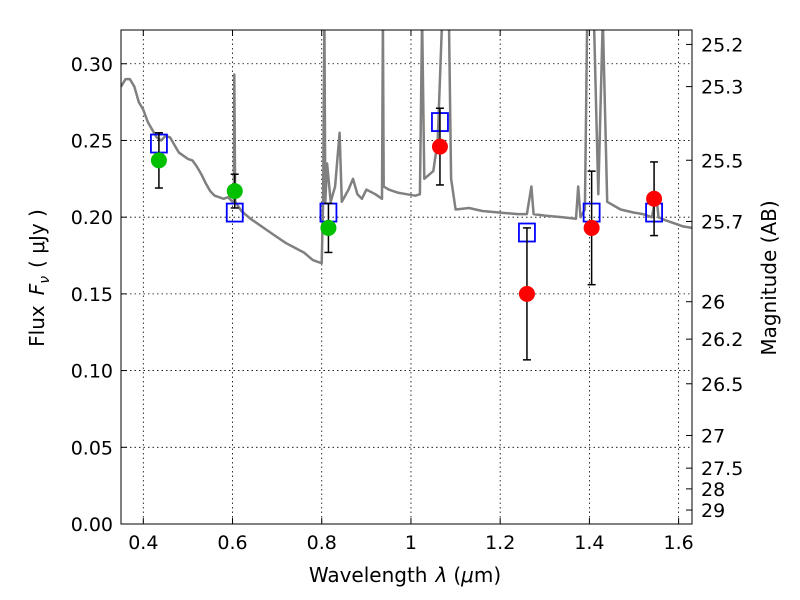 This screenshot has height=600, width=800. I want to click on y2-tick-label: 29, so click(713, 511).